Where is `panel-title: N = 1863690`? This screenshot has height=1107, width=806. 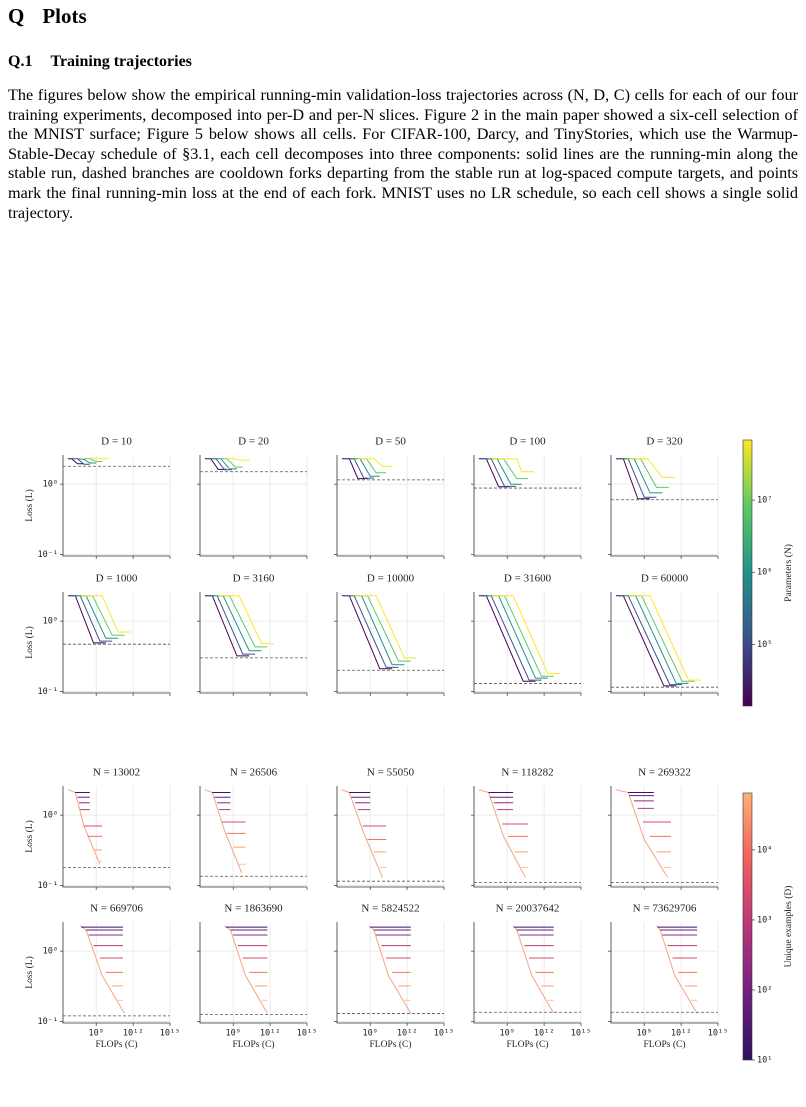
panel-title: N = 1863690 is located at coordinates (253, 909).